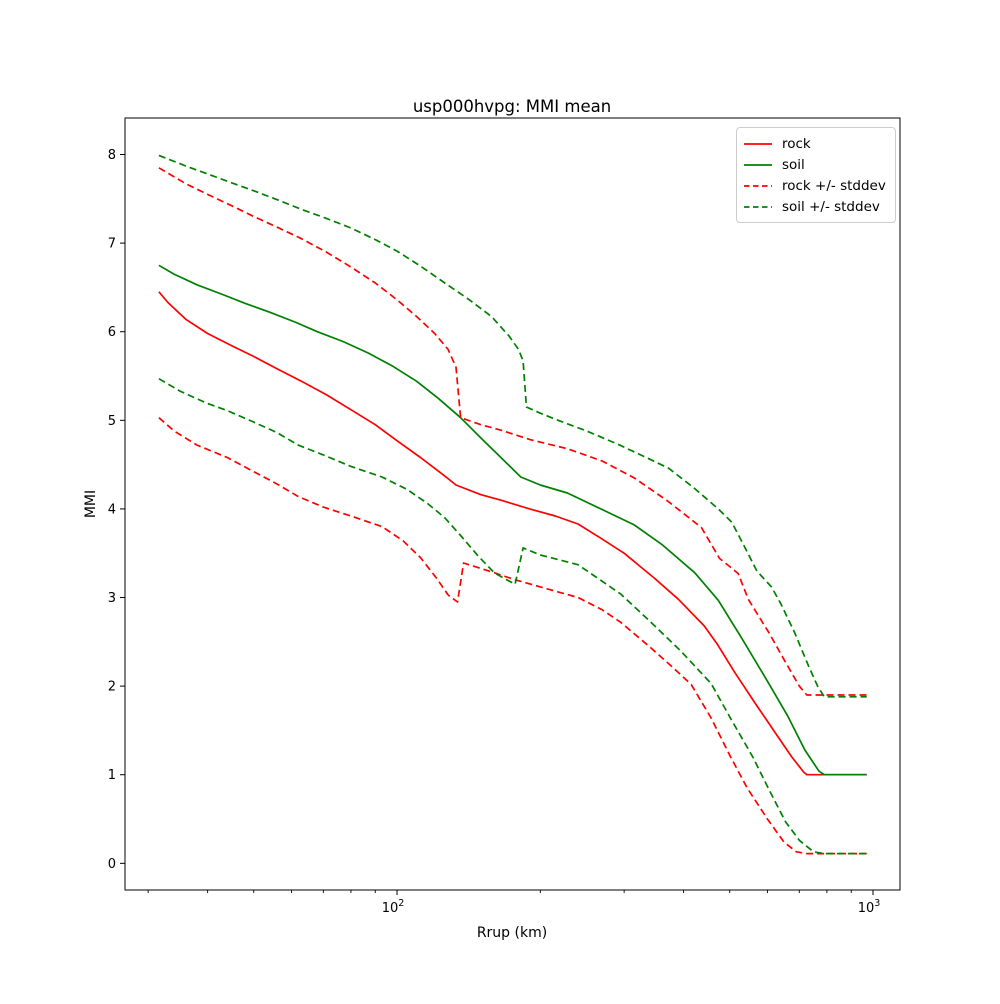  What do you see at coordinates (793, 164) in the screenshot?
I see `legend-label: soil` at bounding box center [793, 164].